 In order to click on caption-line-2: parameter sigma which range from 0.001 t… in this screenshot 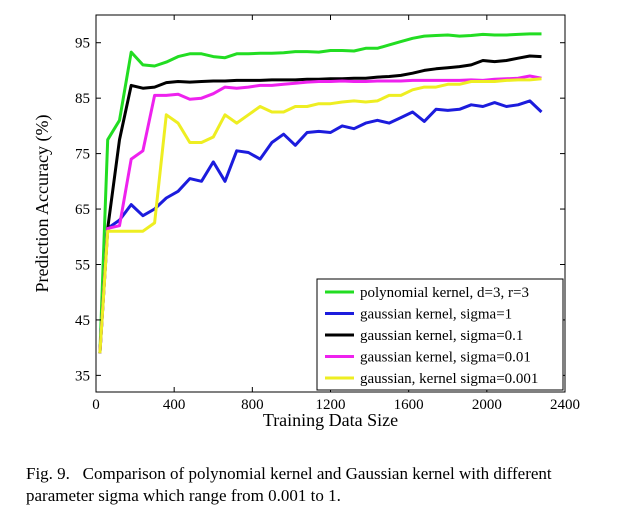, I will do `click(183, 495)`.